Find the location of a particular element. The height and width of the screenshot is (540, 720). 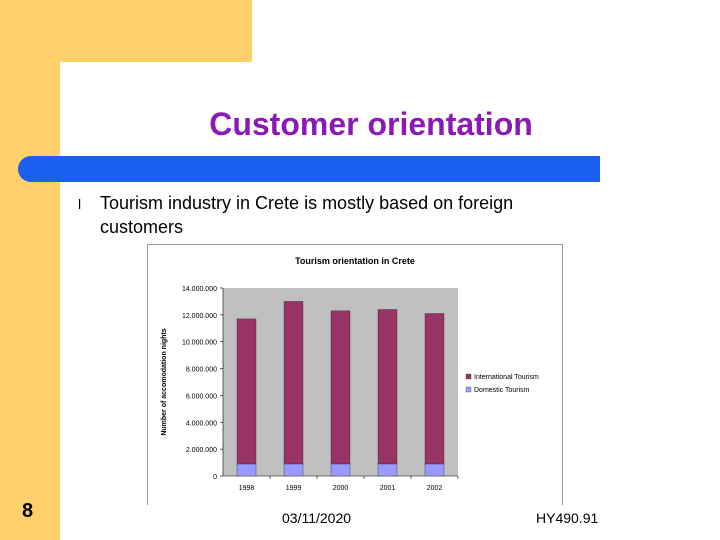

footer-date: 03/11/2020 is located at coordinates (317, 518).